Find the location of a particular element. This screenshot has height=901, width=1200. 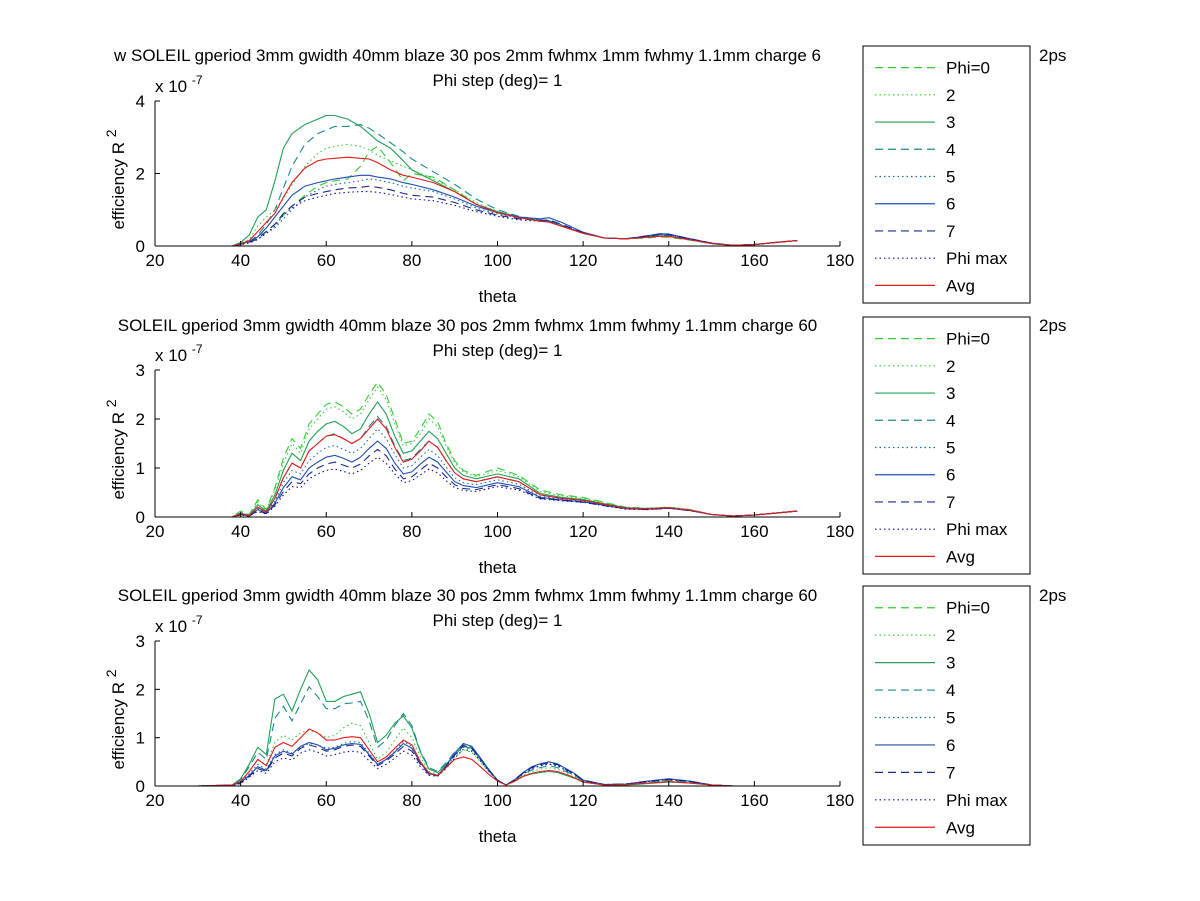

series-line-avg is located at coordinates (497, 467).